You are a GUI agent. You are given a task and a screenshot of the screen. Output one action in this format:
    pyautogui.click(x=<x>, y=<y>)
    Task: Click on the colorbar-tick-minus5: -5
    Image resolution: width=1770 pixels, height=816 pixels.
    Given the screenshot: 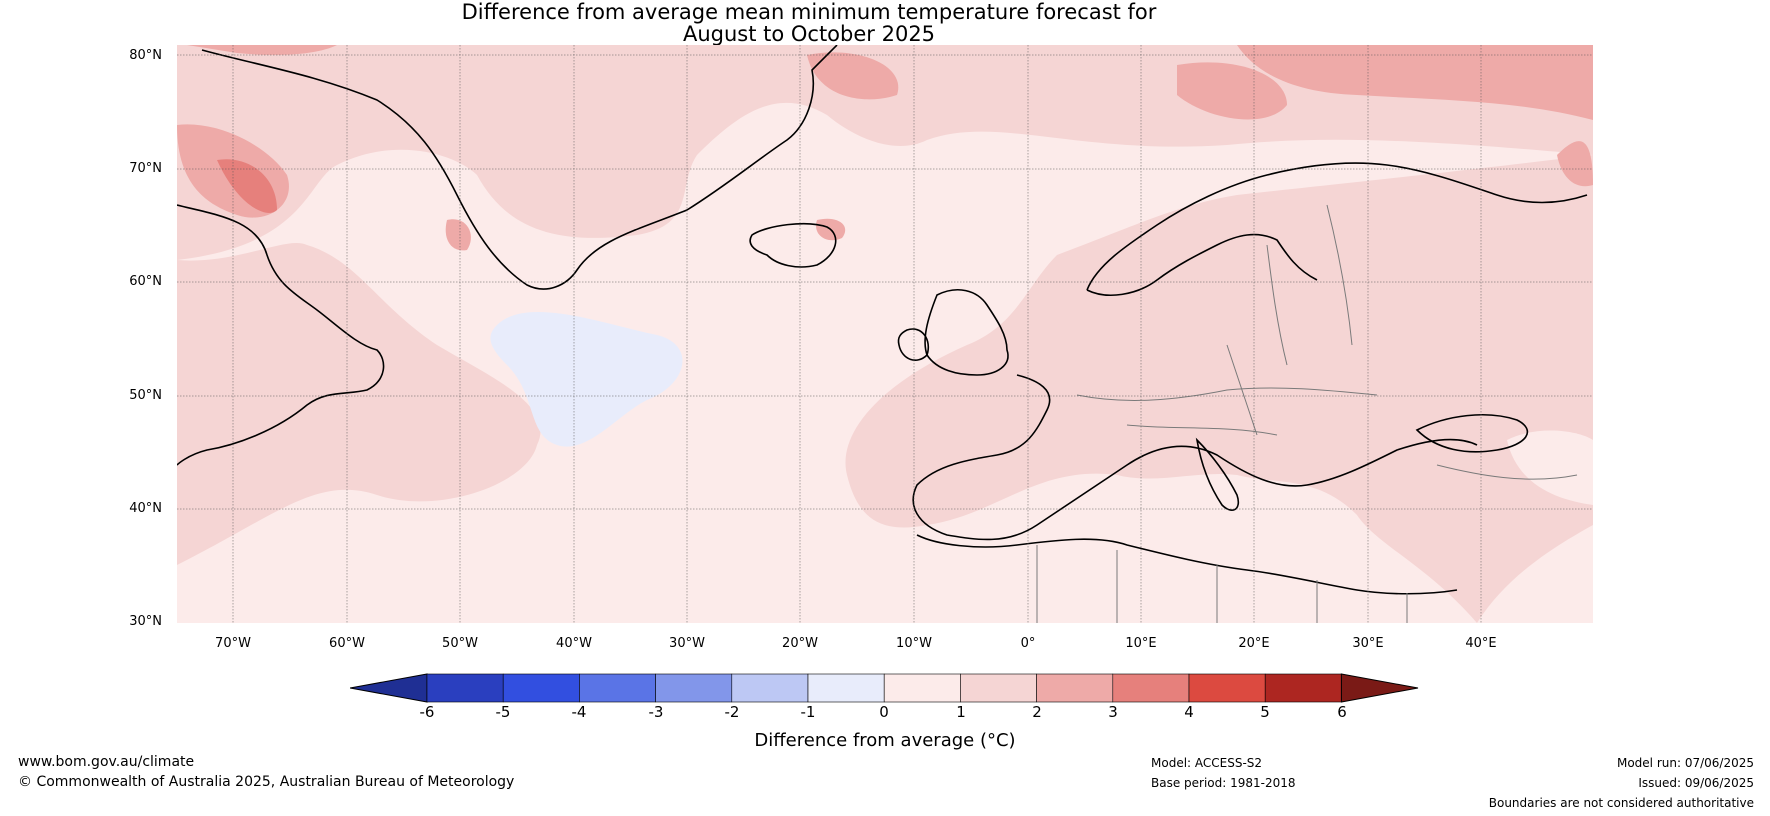 What is the action you would take?
    pyautogui.click(x=503, y=712)
    